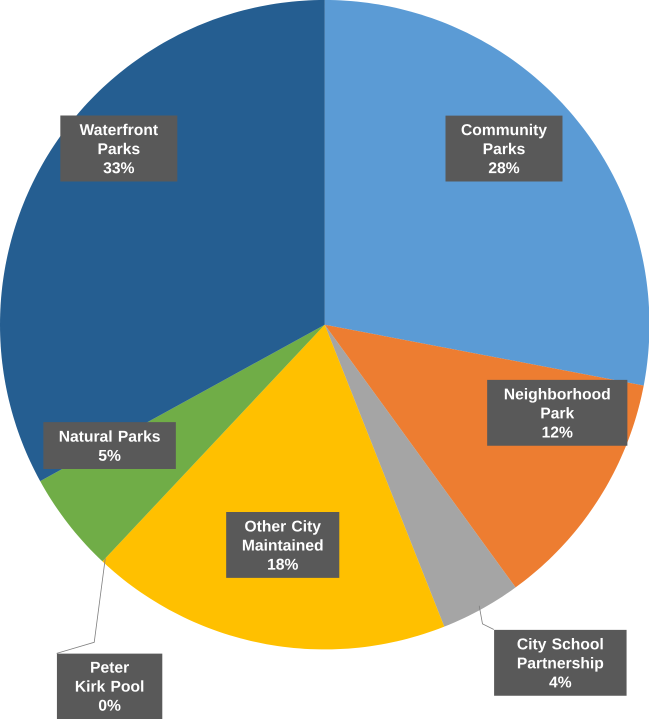  I want to click on slice-label: Community Parks, so click(504, 139).